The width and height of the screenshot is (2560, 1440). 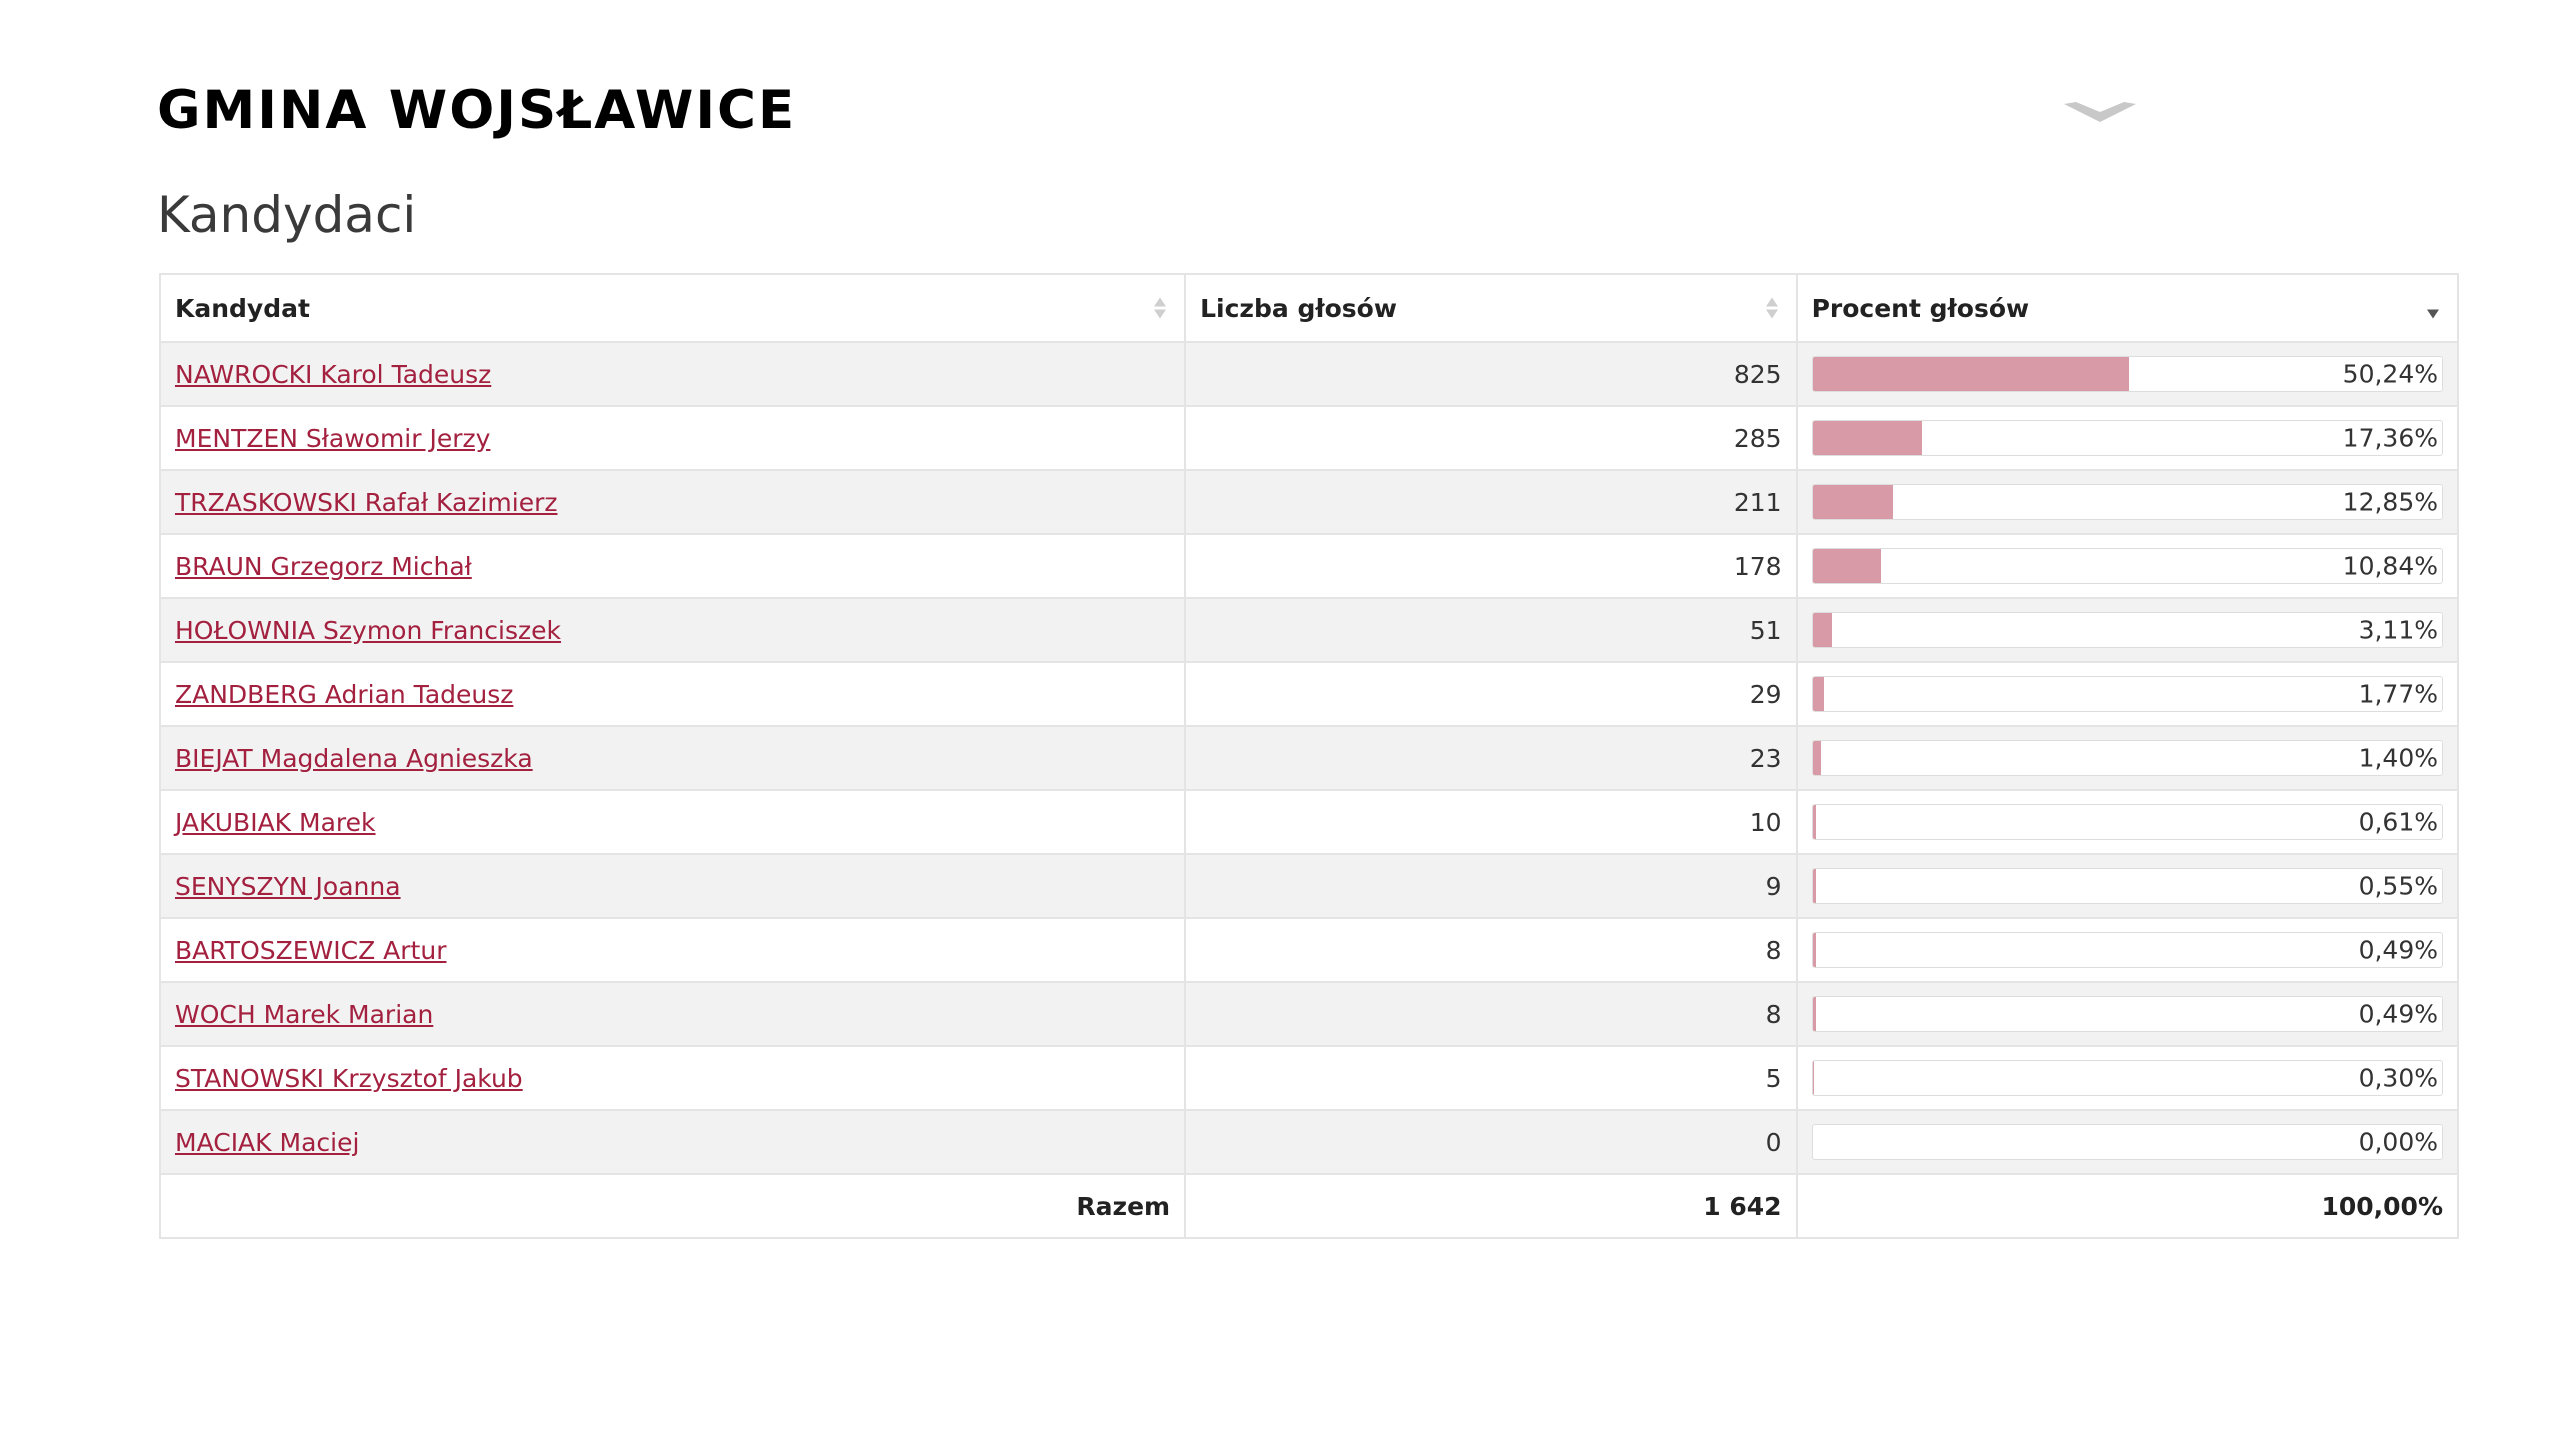 I want to click on candidate-link: ZANDBERG Adrian Tadeusz, so click(x=344, y=694).